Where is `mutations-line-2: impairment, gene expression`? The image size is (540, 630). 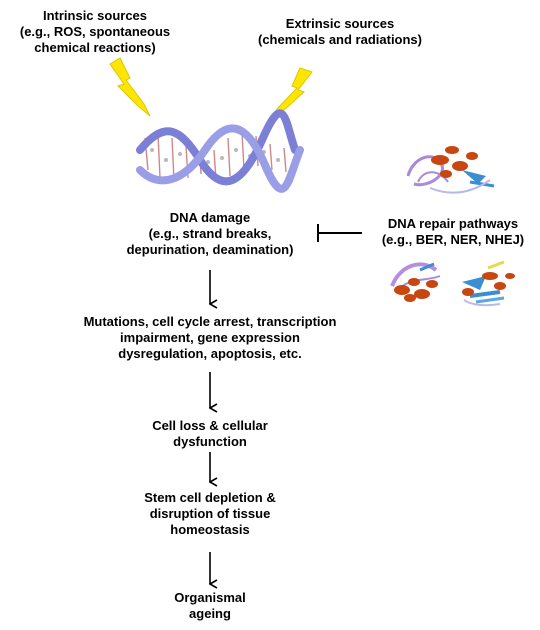 mutations-line-2: impairment, gene expression is located at coordinates (210, 337).